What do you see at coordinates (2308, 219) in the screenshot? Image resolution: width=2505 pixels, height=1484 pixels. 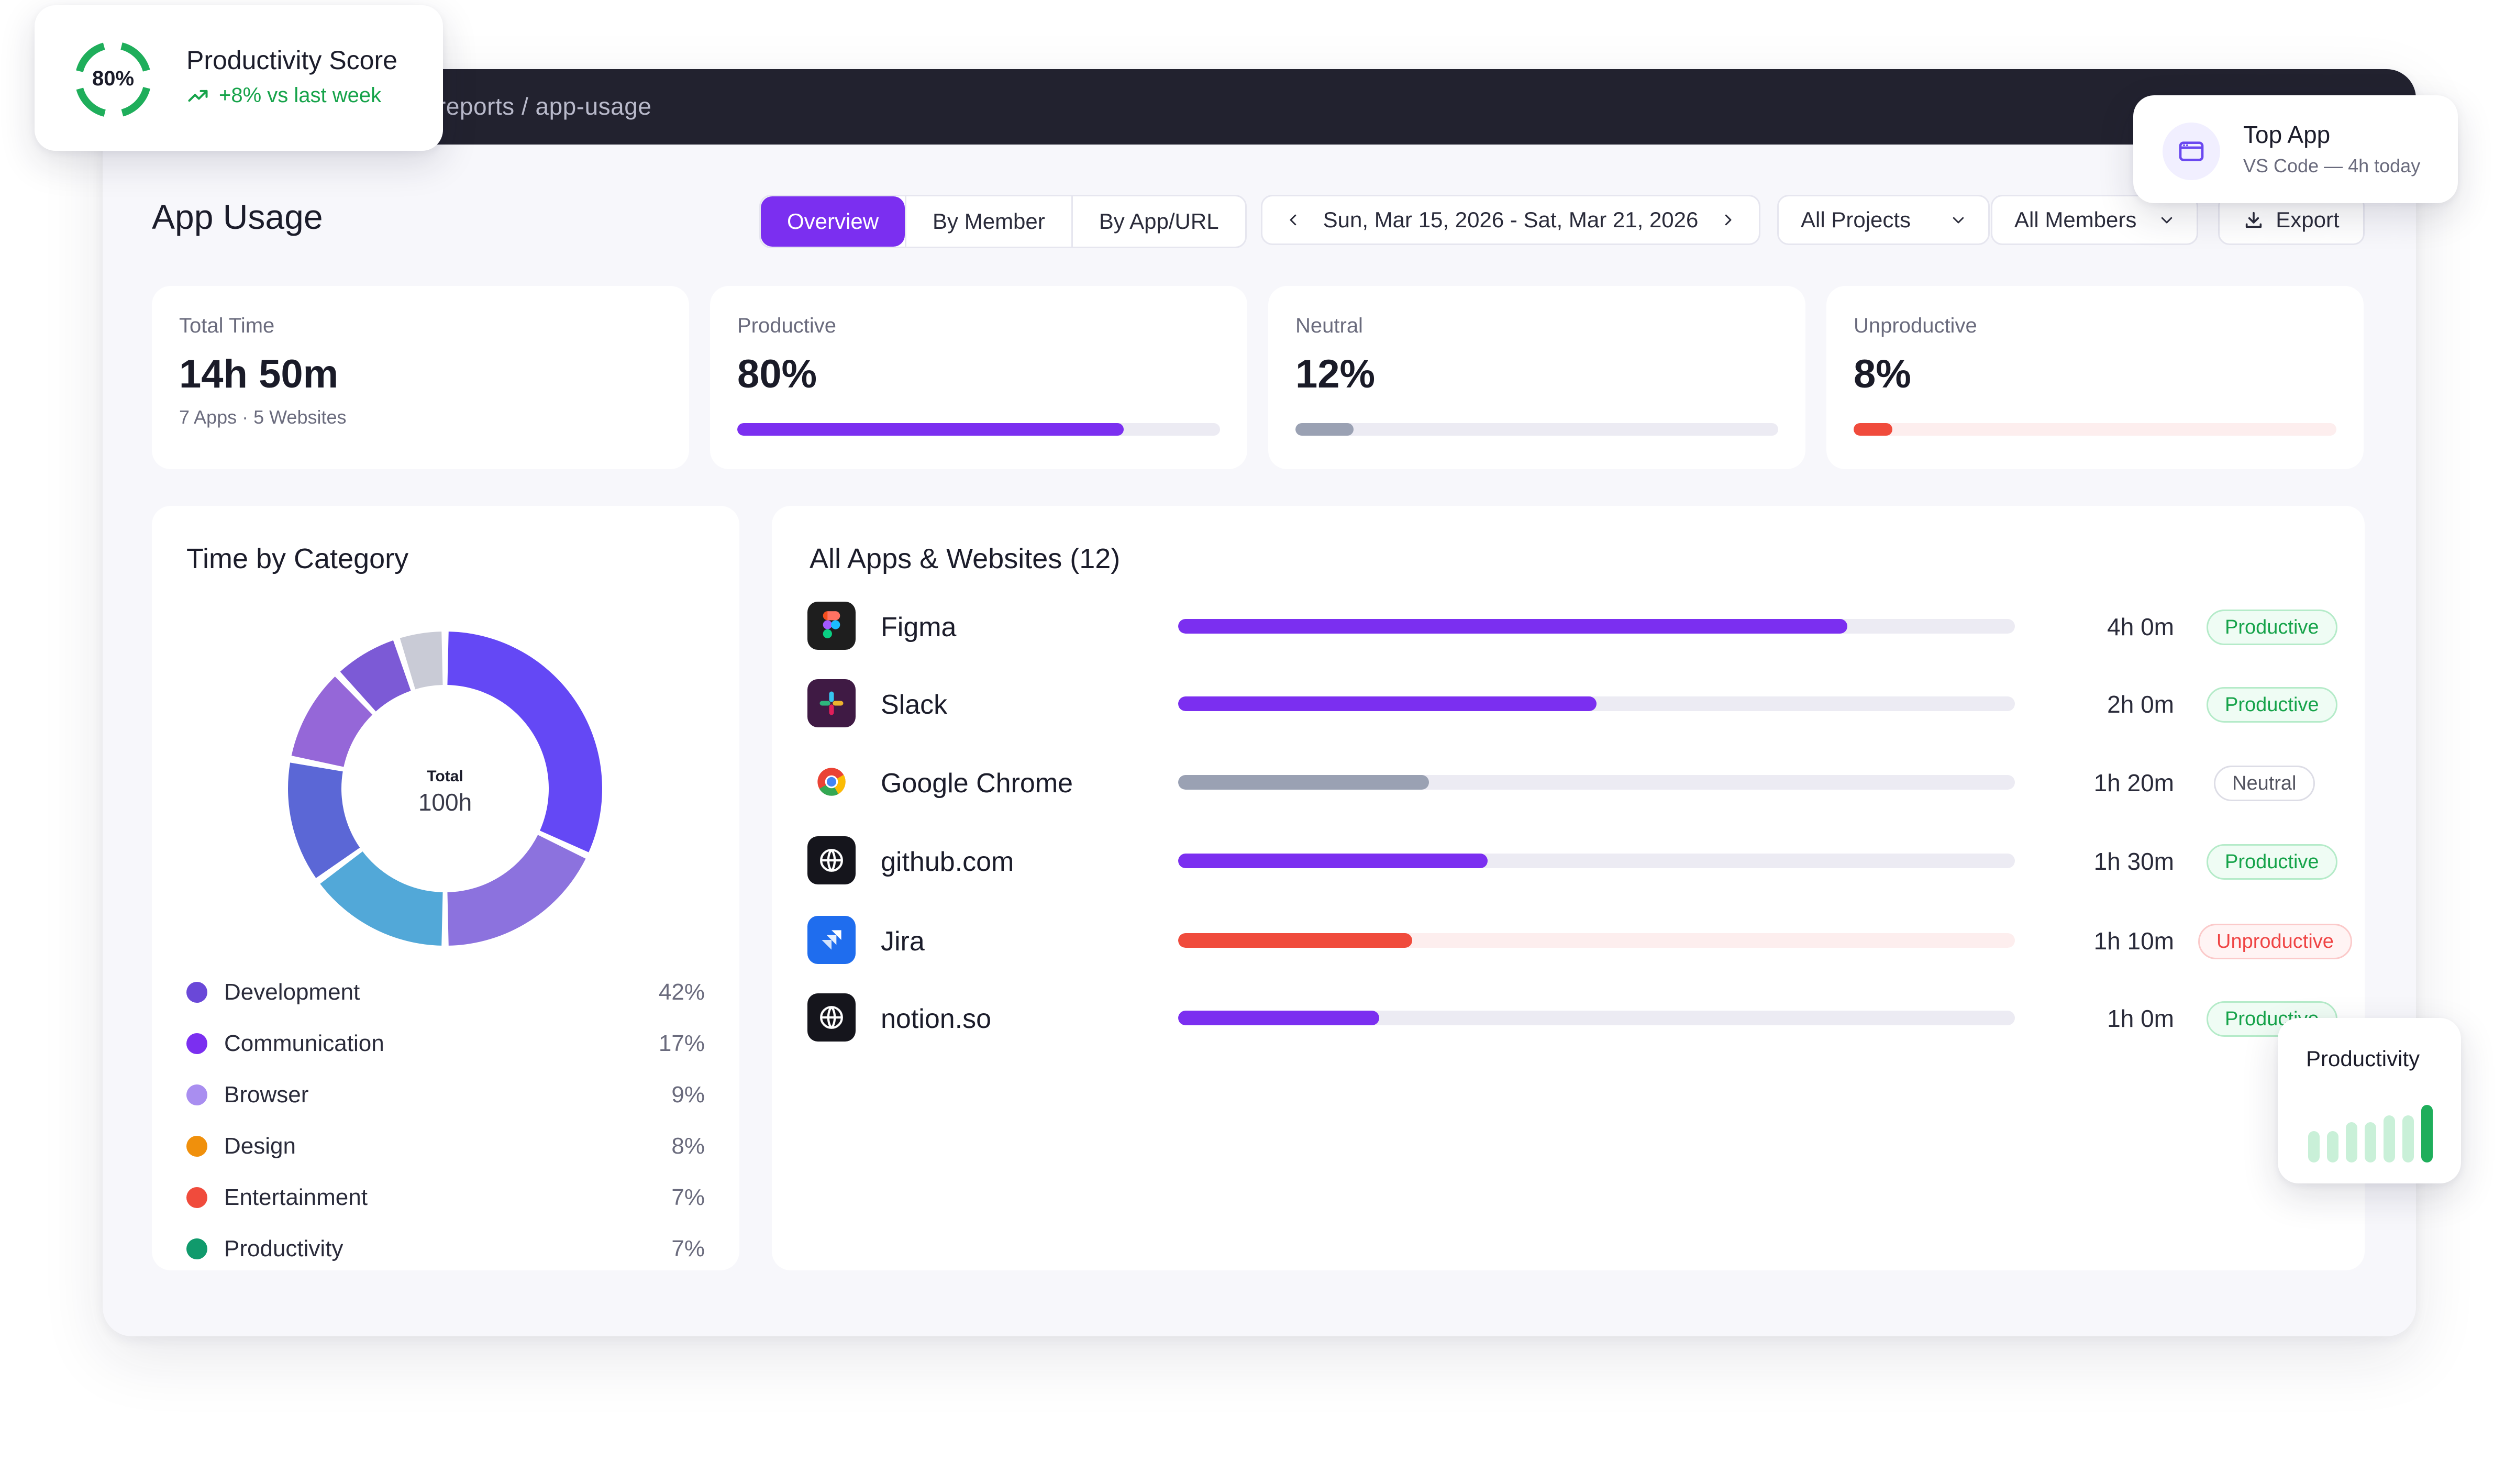 I see `export-label: Export` at bounding box center [2308, 219].